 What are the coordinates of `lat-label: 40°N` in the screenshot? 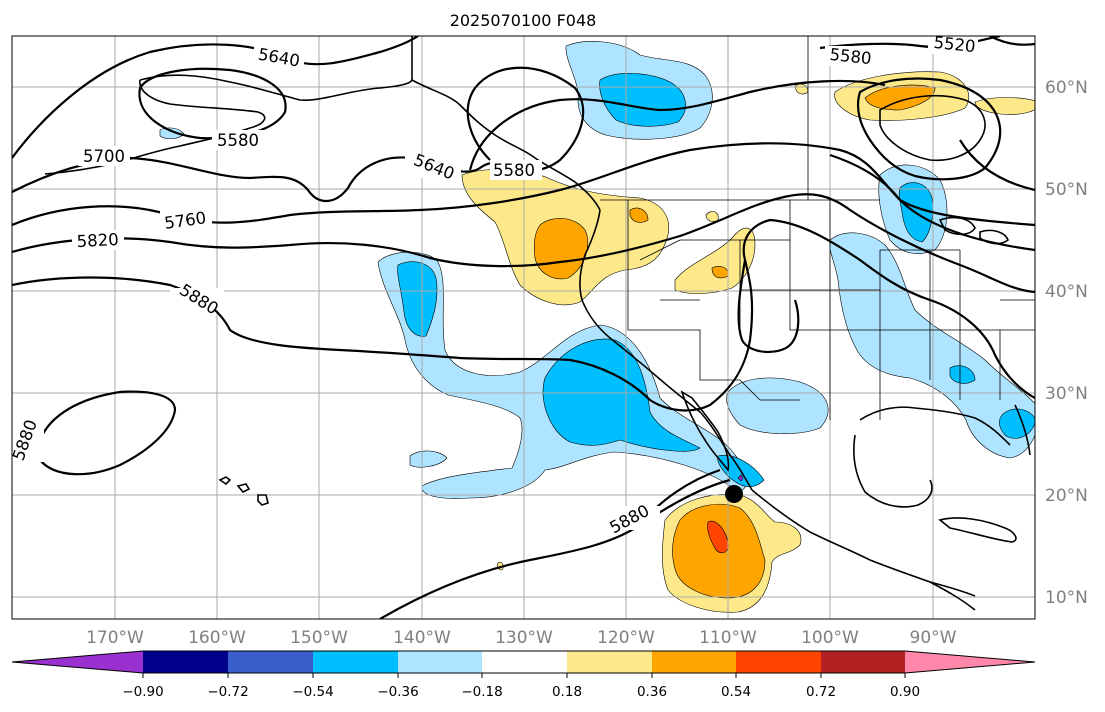 It's located at (1066, 292).